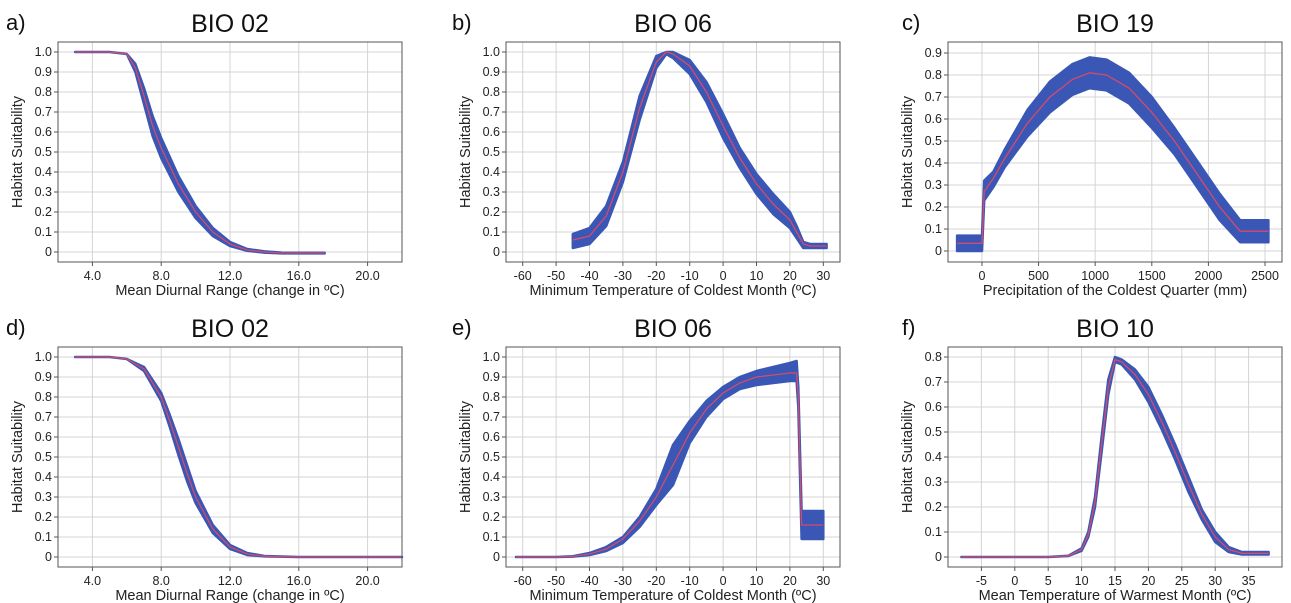 Image resolution: width=1291 pixels, height=603 pixels. What do you see at coordinates (589, 276) in the screenshot?
I see `x-tick-label: -40` at bounding box center [589, 276].